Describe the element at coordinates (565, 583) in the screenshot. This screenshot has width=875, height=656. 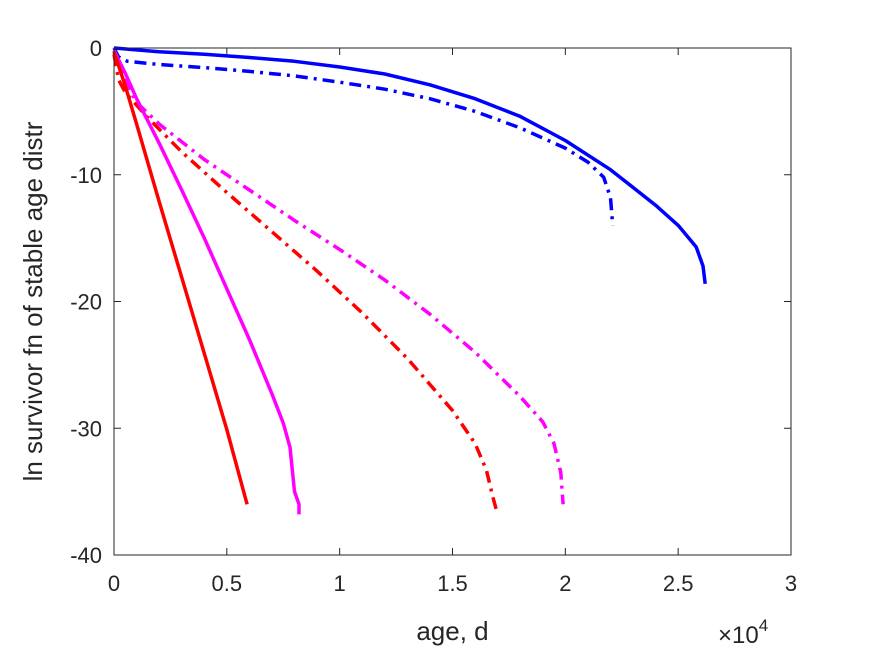
I see `x-tick-label: 2` at that location.